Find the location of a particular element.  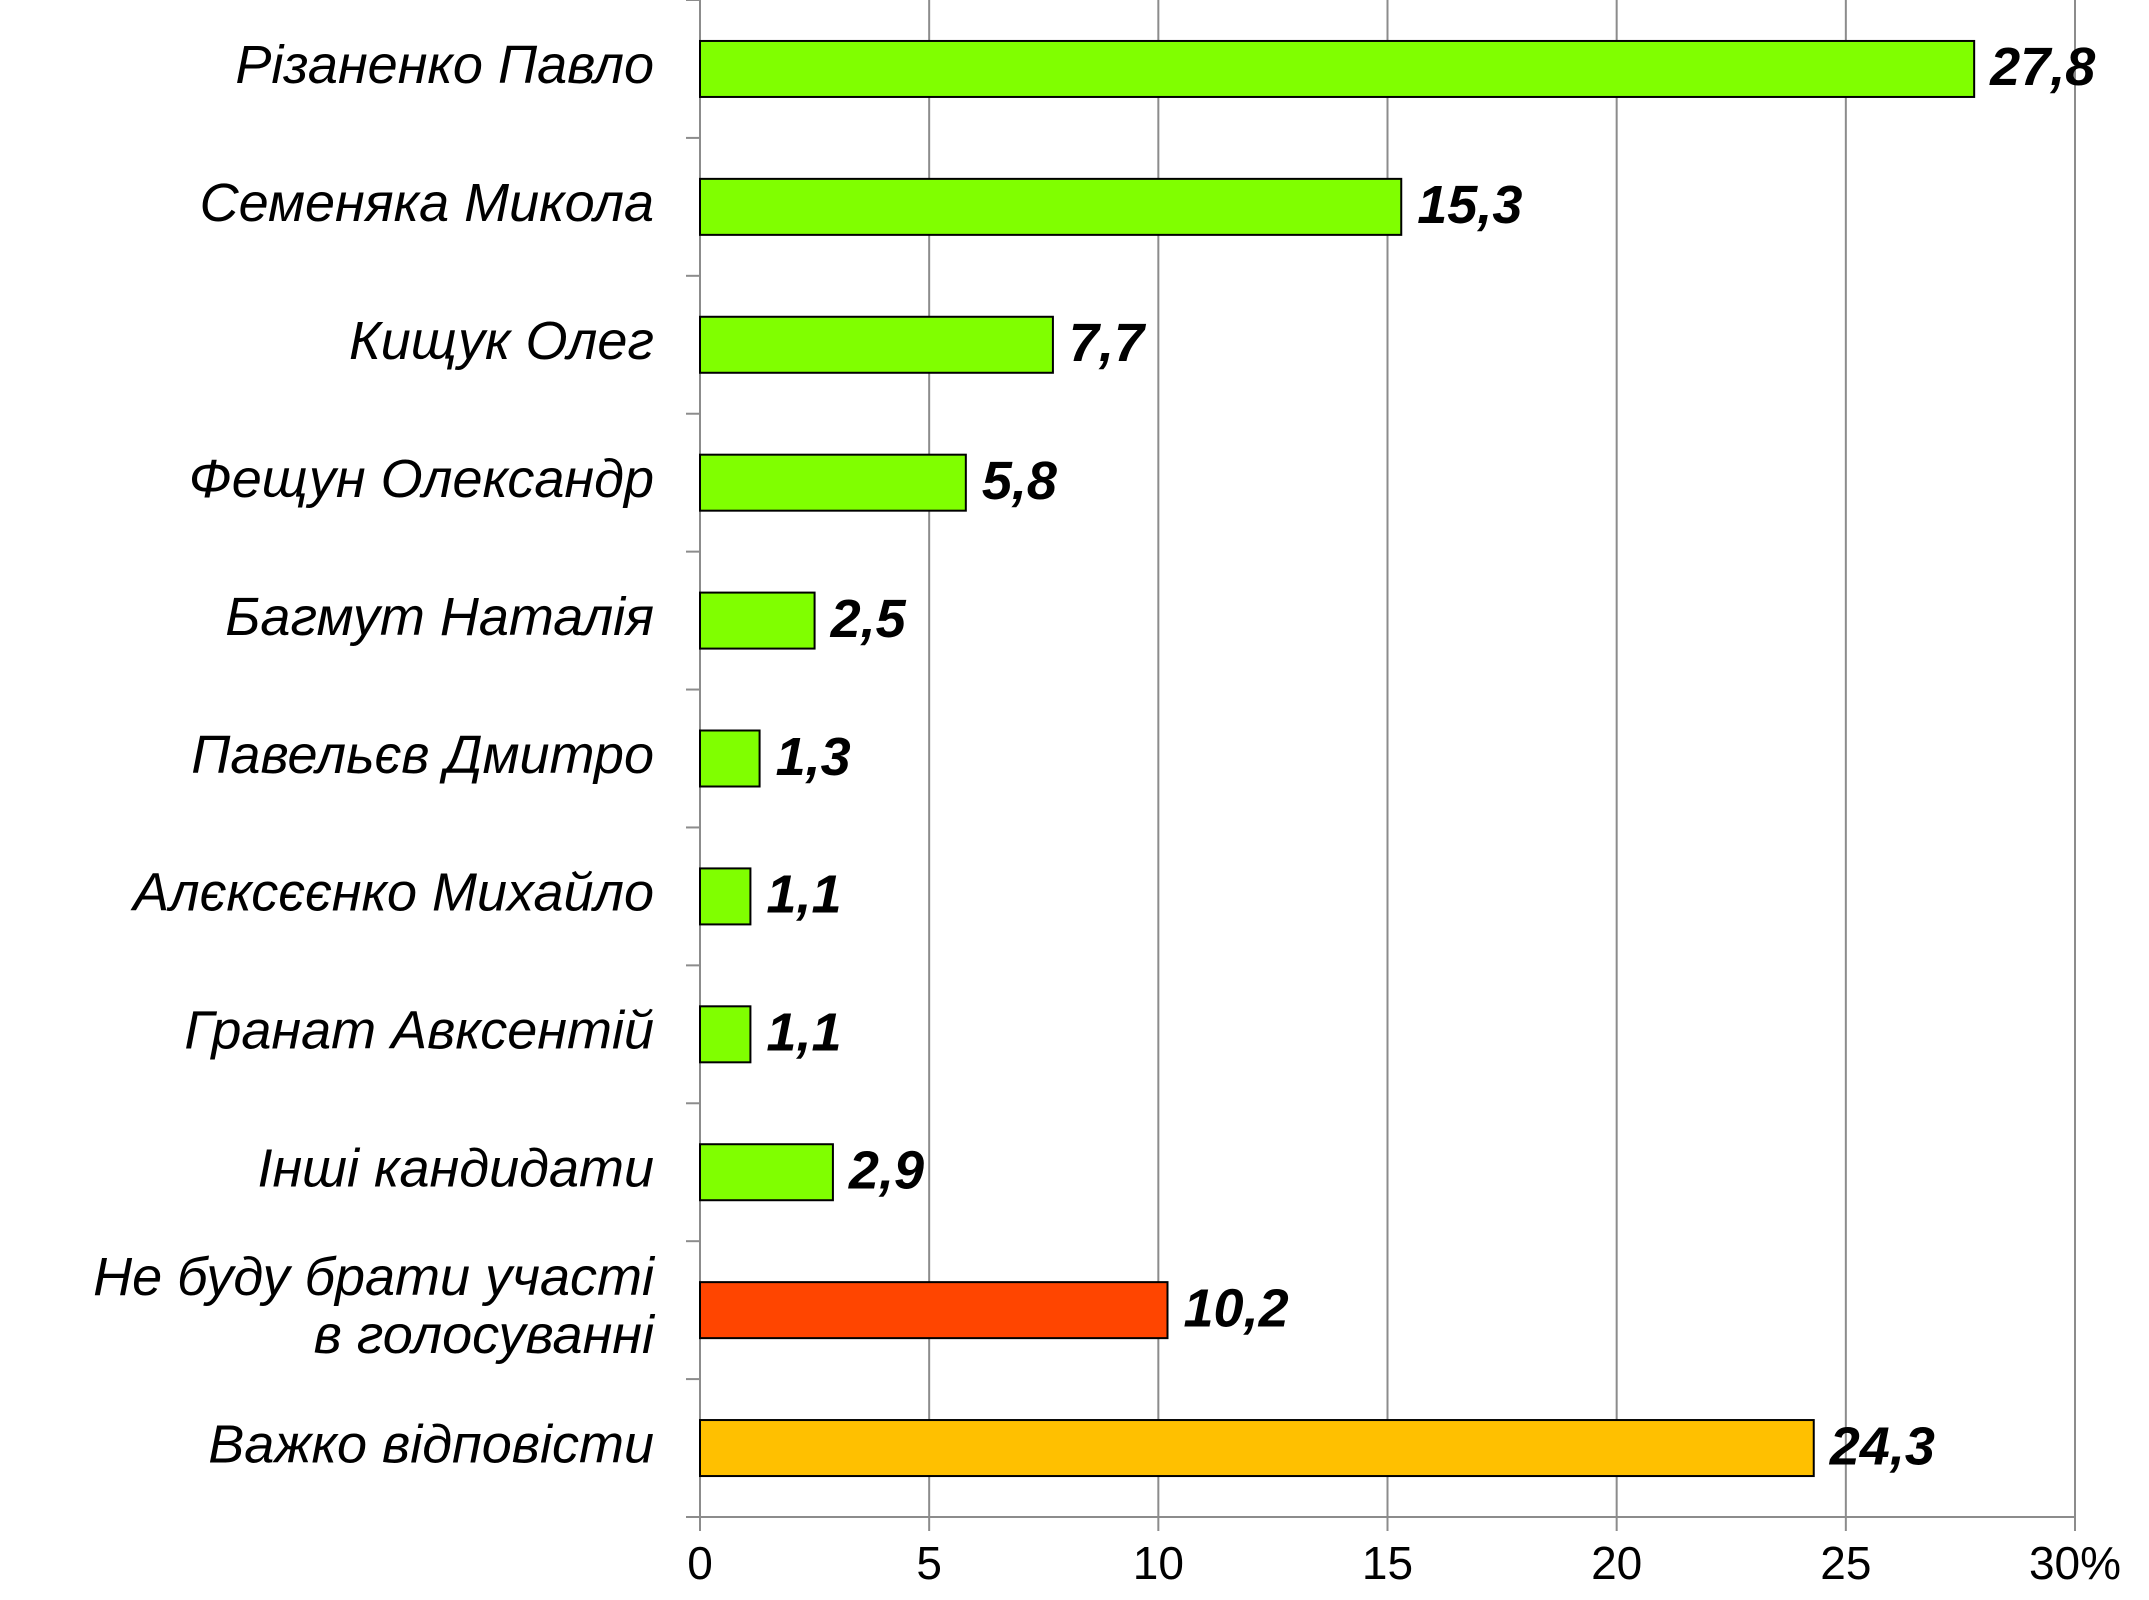

value-label: 15,3 is located at coordinates (1469, 205).